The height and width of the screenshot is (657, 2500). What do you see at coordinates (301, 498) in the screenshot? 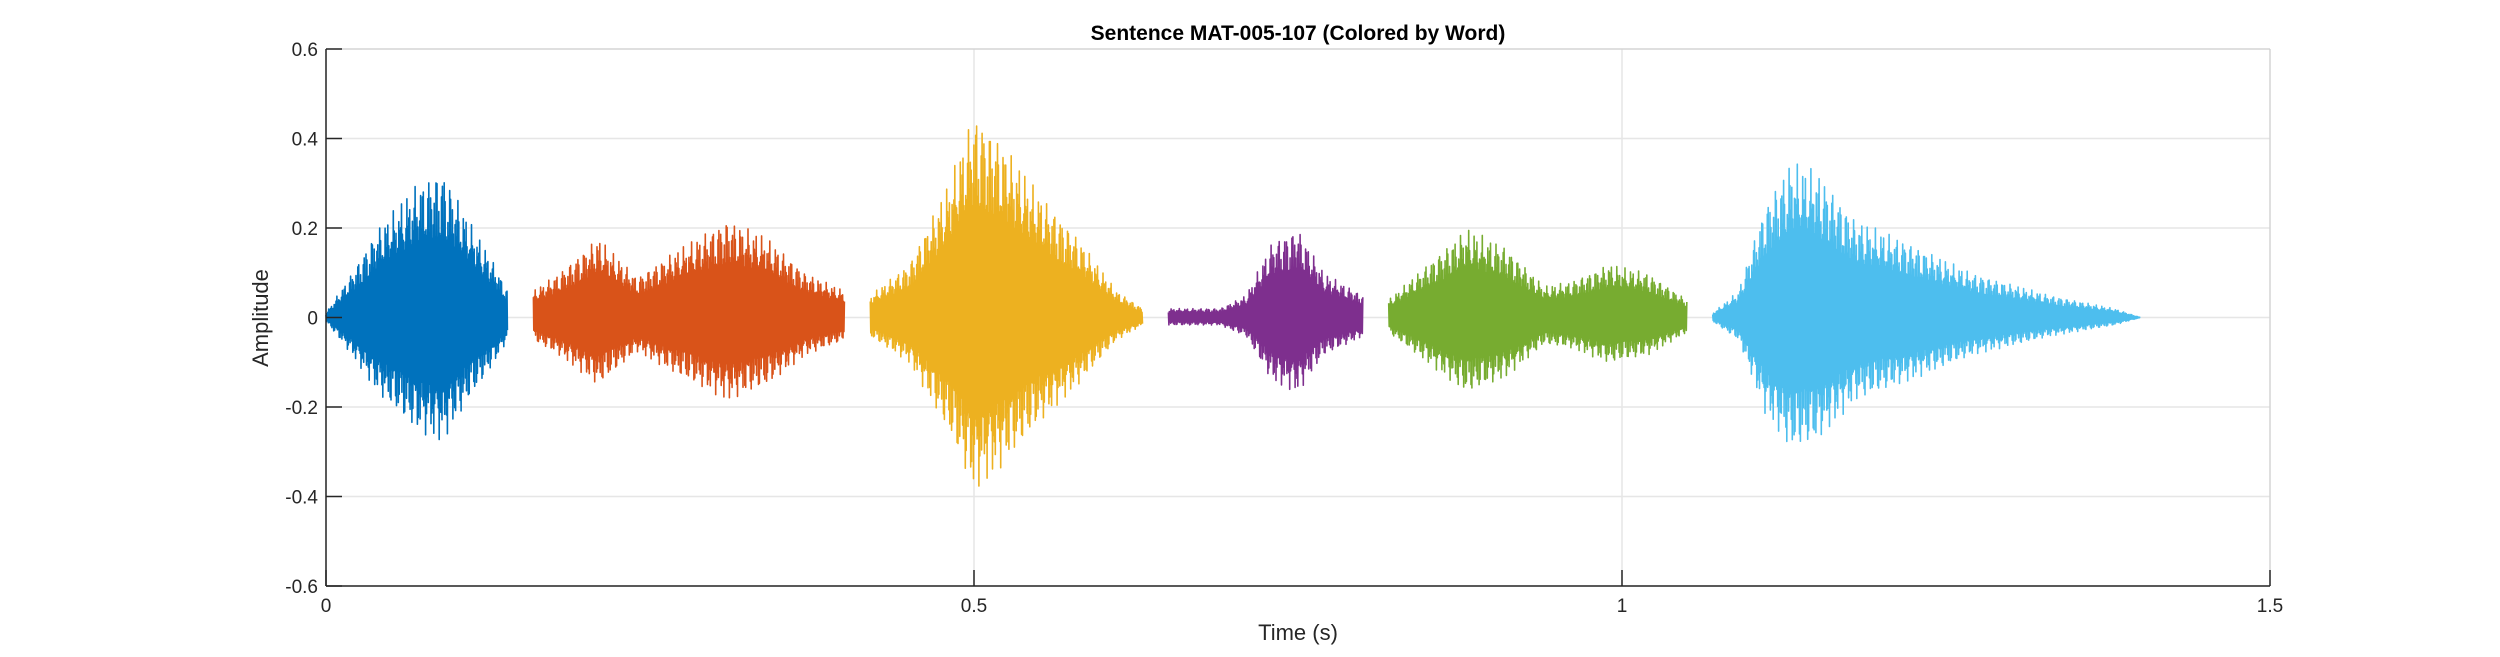
I see `y-tick-label: -0.4` at bounding box center [301, 498].